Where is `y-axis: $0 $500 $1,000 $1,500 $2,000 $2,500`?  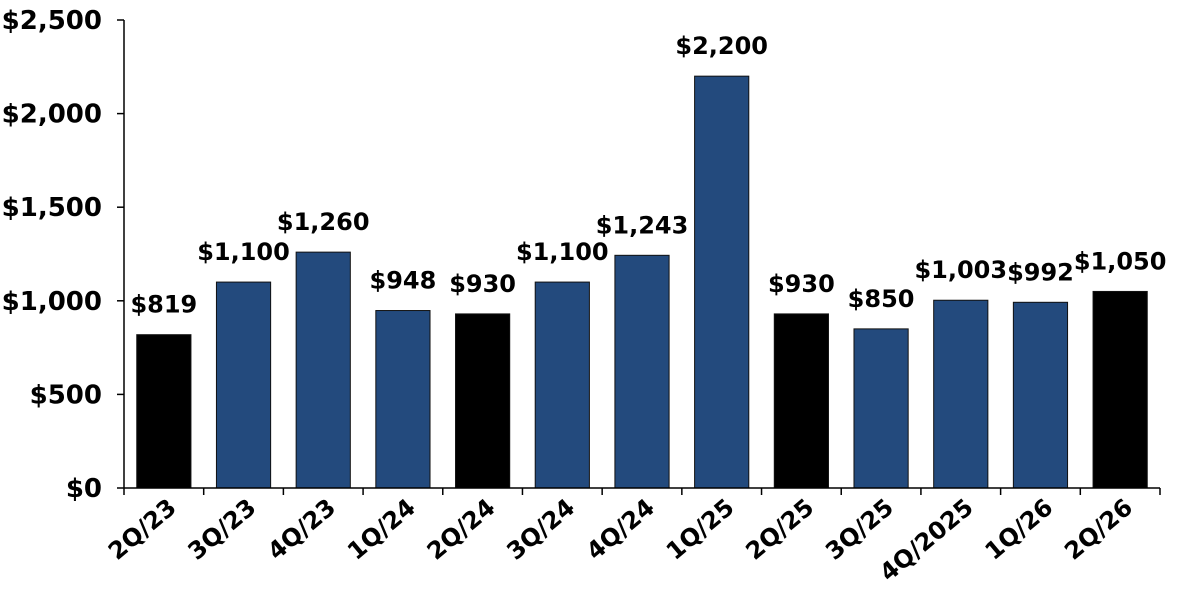 y-axis: $0 $500 $1,000 $1,500 $2,000 $2,500 is located at coordinates (63, 255).